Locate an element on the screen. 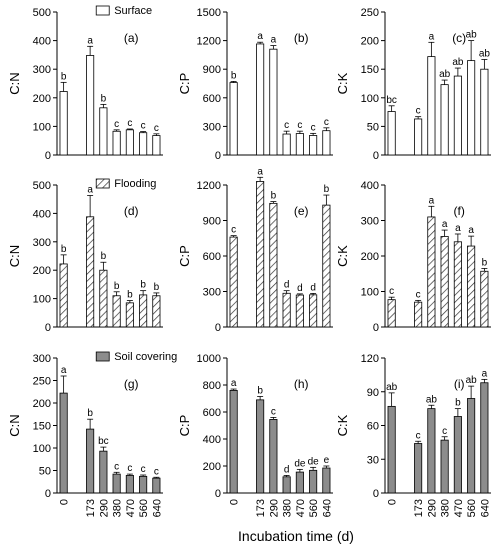  significance-letter: de is located at coordinates (300, 463).